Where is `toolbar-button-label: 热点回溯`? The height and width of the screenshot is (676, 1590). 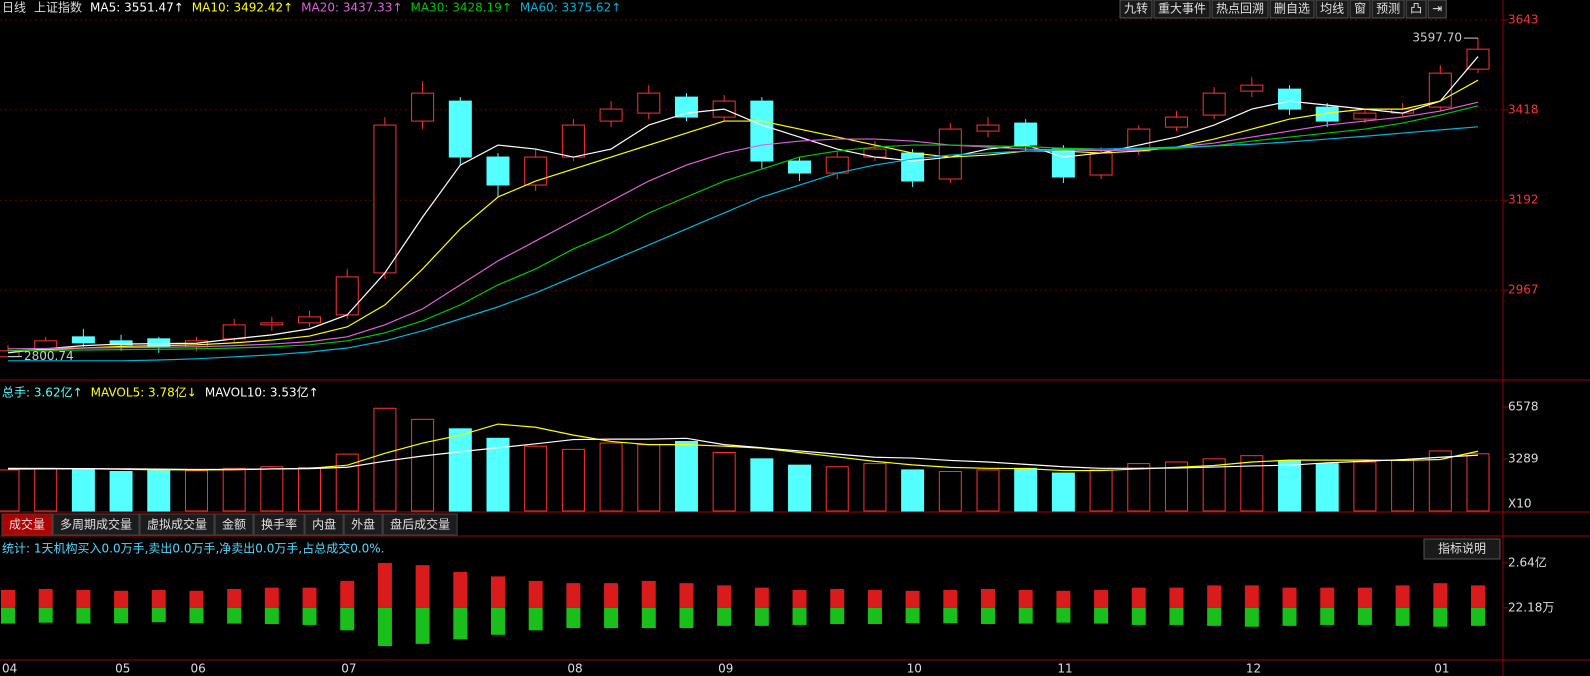 toolbar-button-label: 热点回溯 is located at coordinates (1240, 8).